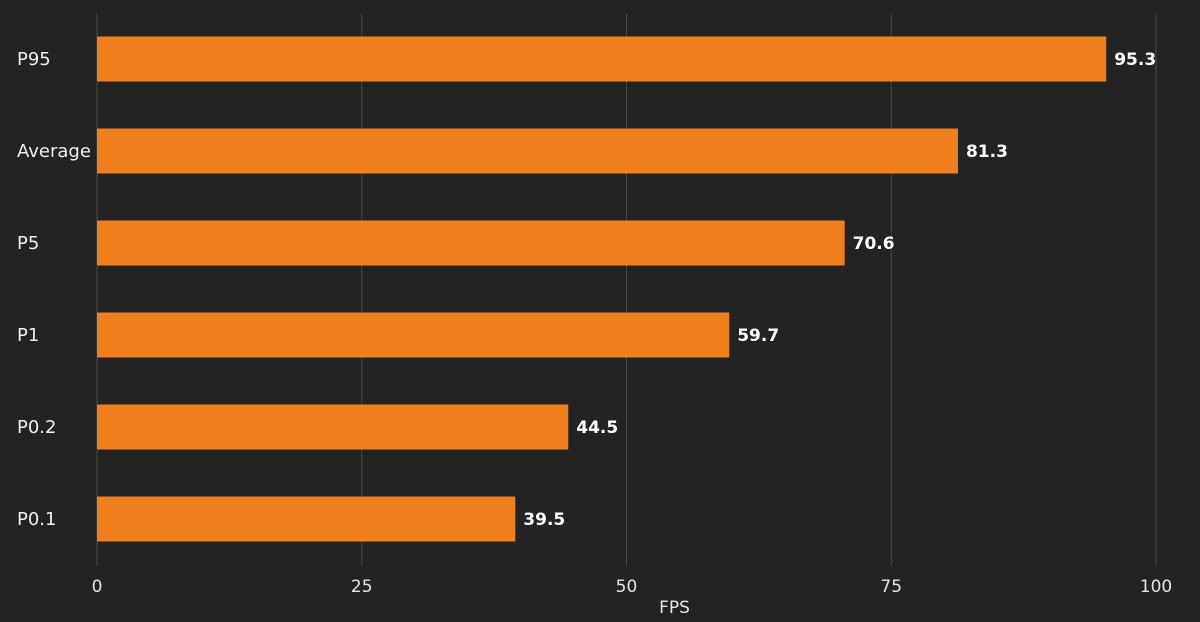  I want to click on value-label: 95.3, so click(1135, 60).